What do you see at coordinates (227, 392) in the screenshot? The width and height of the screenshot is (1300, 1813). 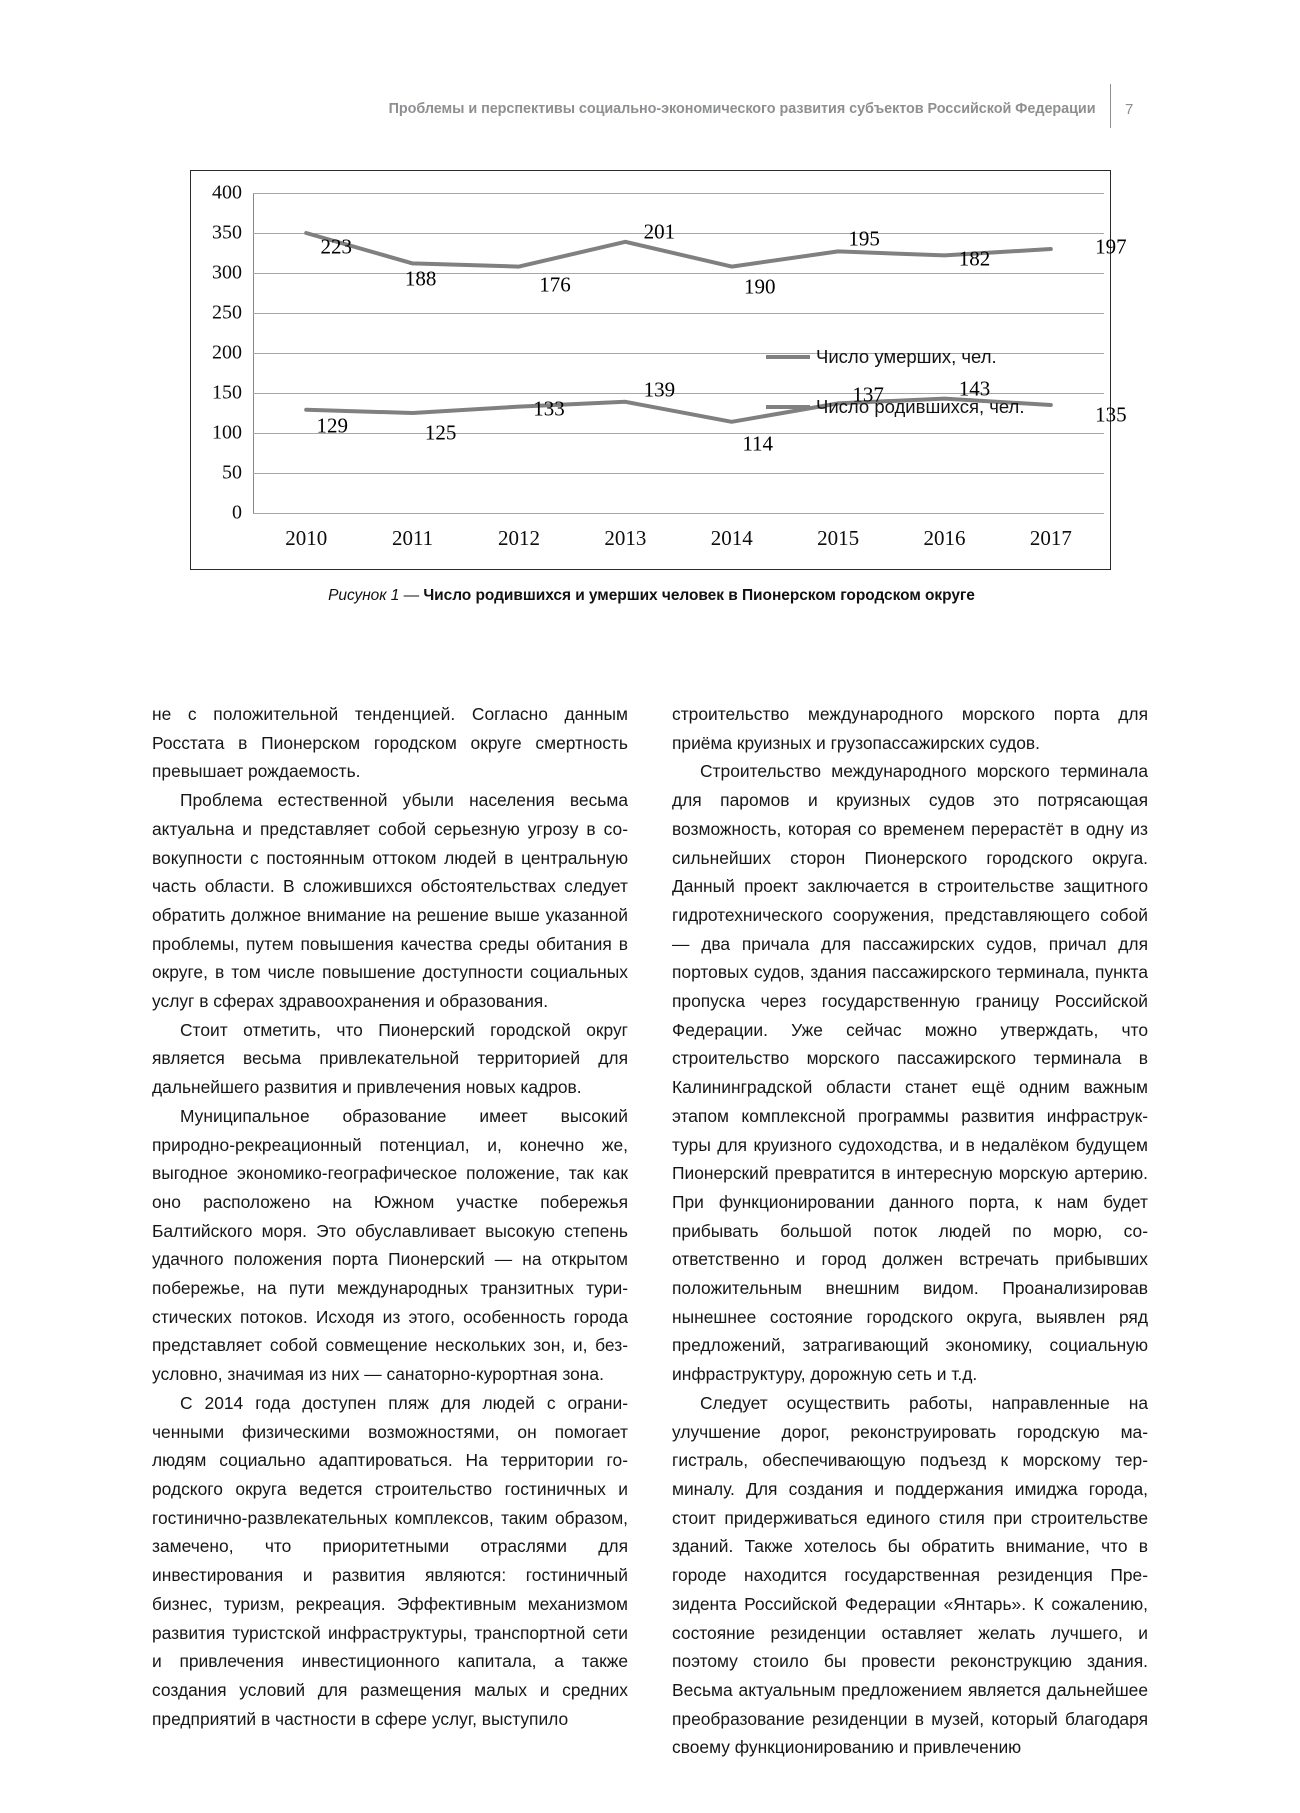 I see `y-tick-label: 150` at bounding box center [227, 392].